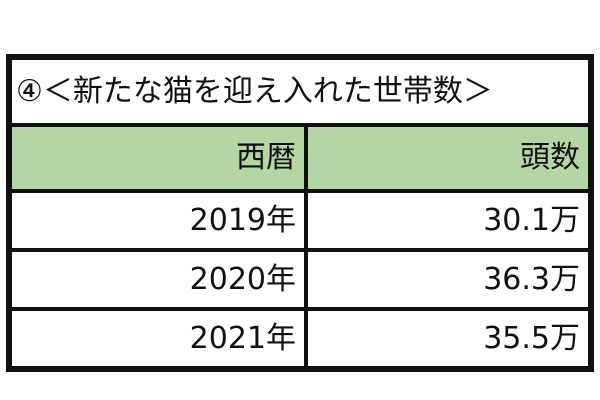 The image size is (600, 400). I want to click on count-cell: 36.3万, so click(531, 279).